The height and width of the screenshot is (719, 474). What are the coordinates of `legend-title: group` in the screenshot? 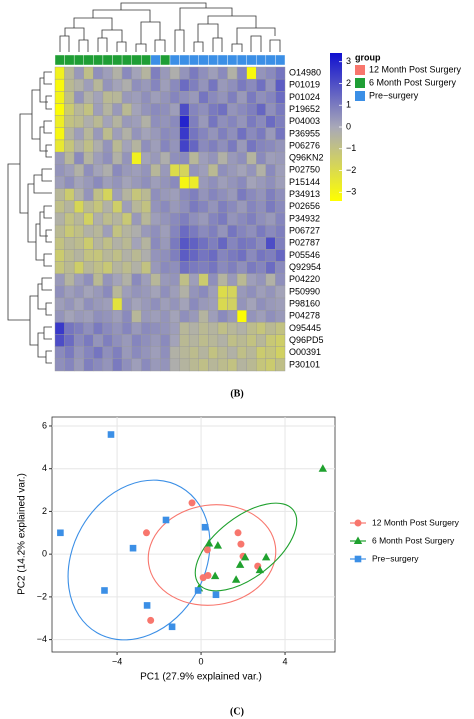 It's located at (368, 57).